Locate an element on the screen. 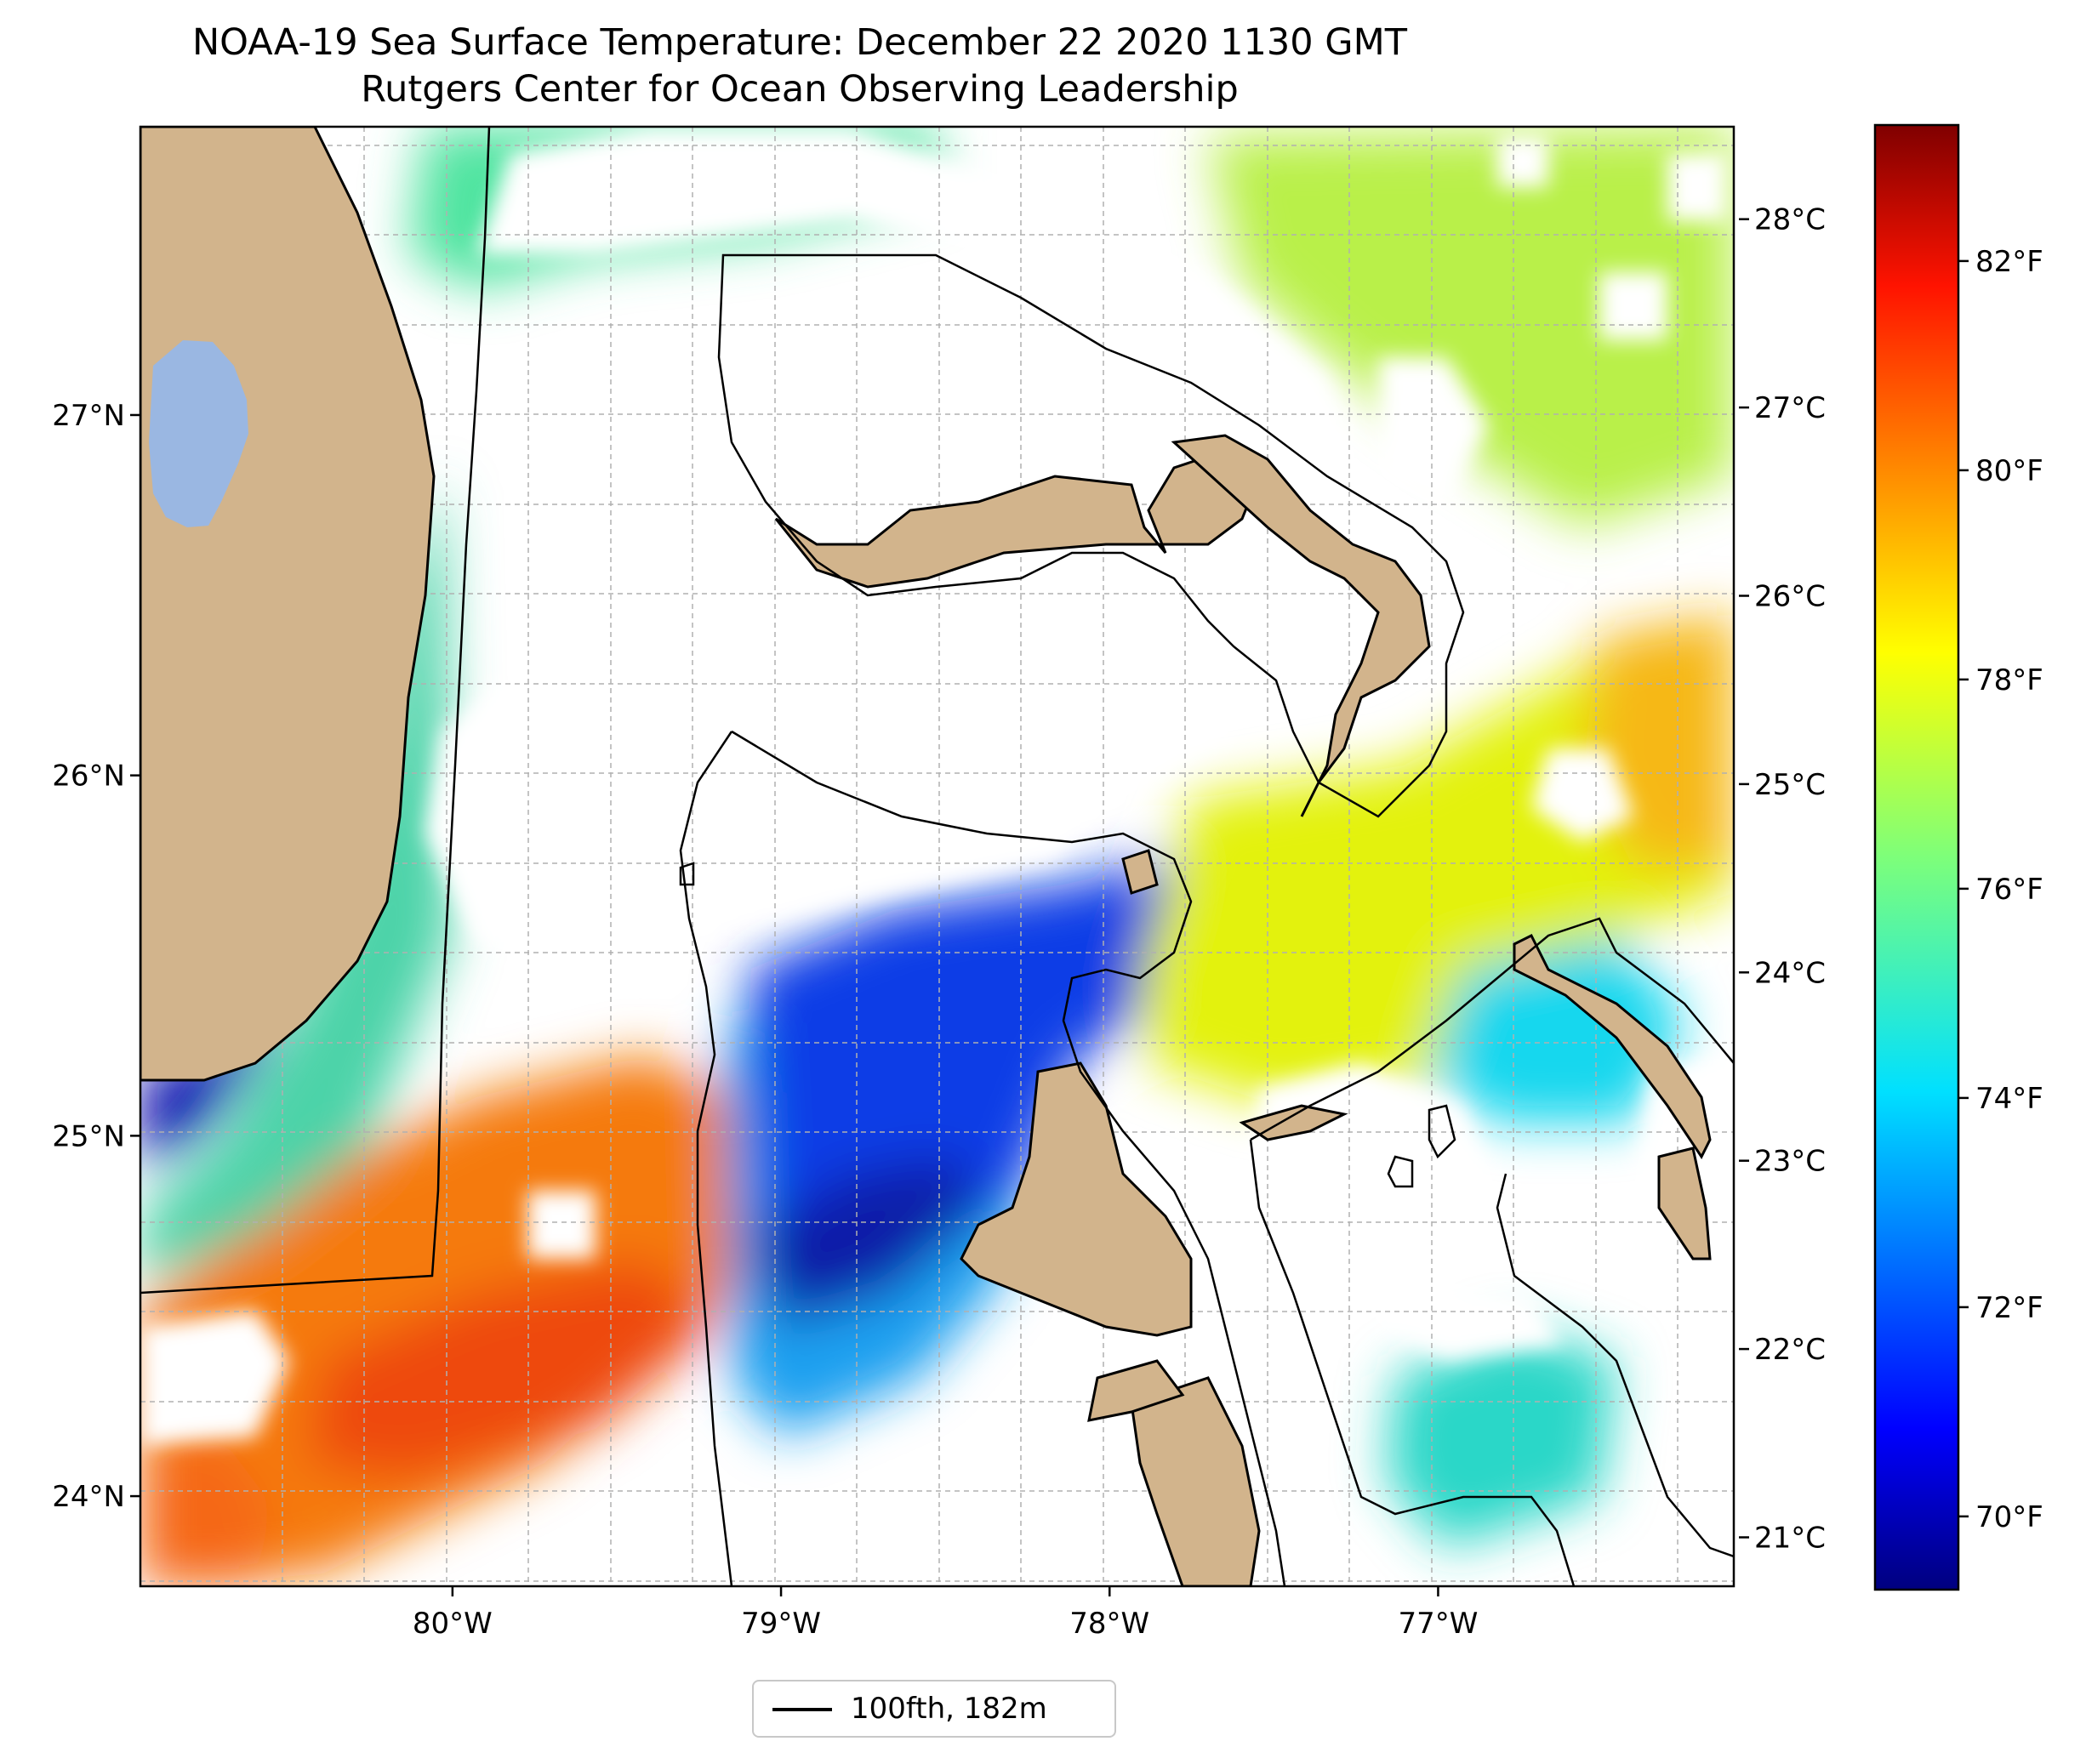 This screenshot has height=1764, width=2086. fahrenheit-axis: 70°F 72°F 74°F 76°F 78°F 80°F 82°F is located at coordinates (2000, 889).